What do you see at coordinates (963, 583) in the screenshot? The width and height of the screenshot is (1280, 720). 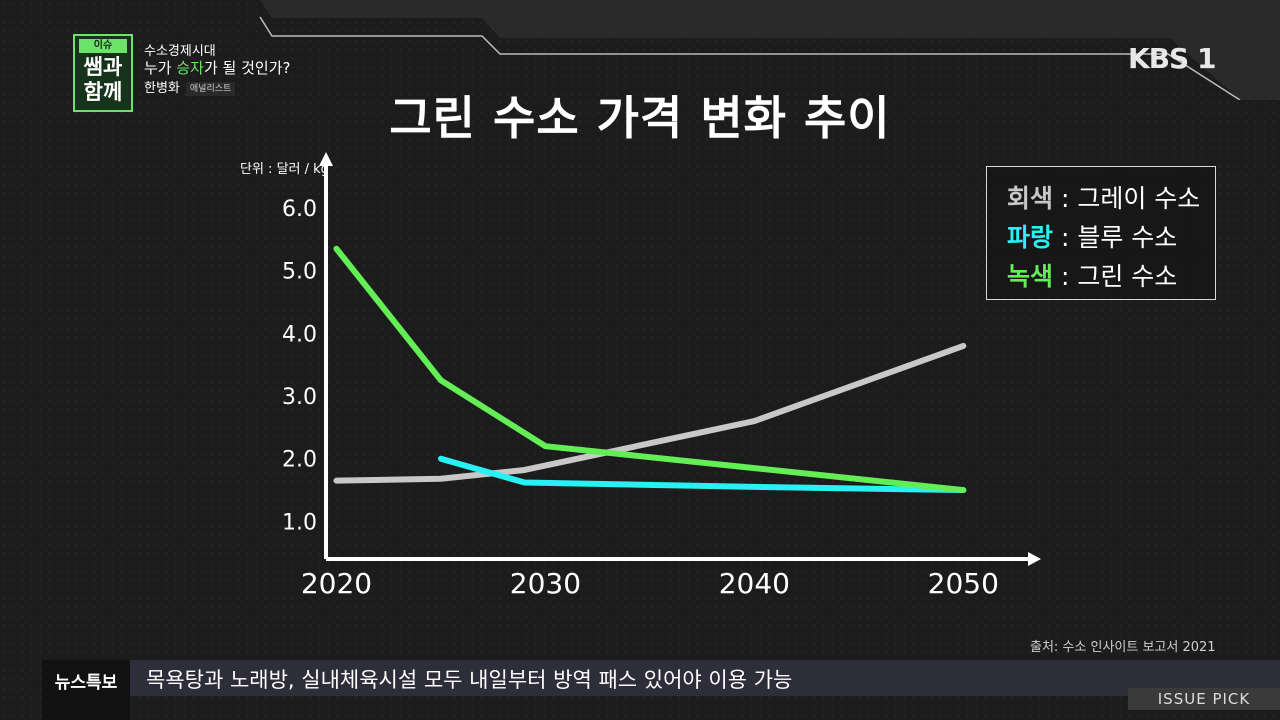 I see `x-tick-label: 2050` at bounding box center [963, 583].